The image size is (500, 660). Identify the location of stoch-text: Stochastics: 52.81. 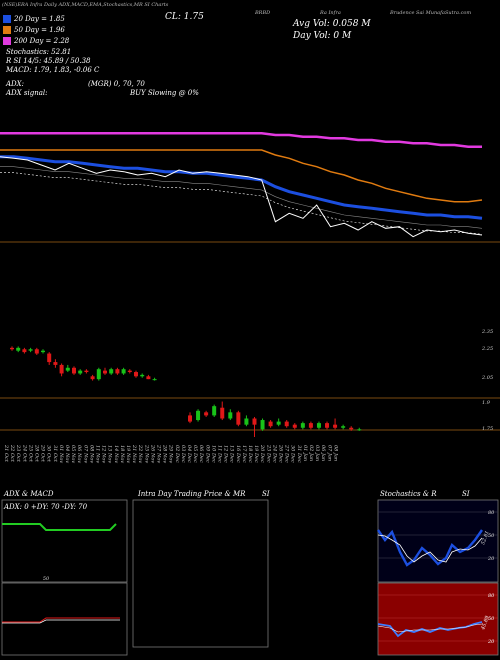
(39, 52).